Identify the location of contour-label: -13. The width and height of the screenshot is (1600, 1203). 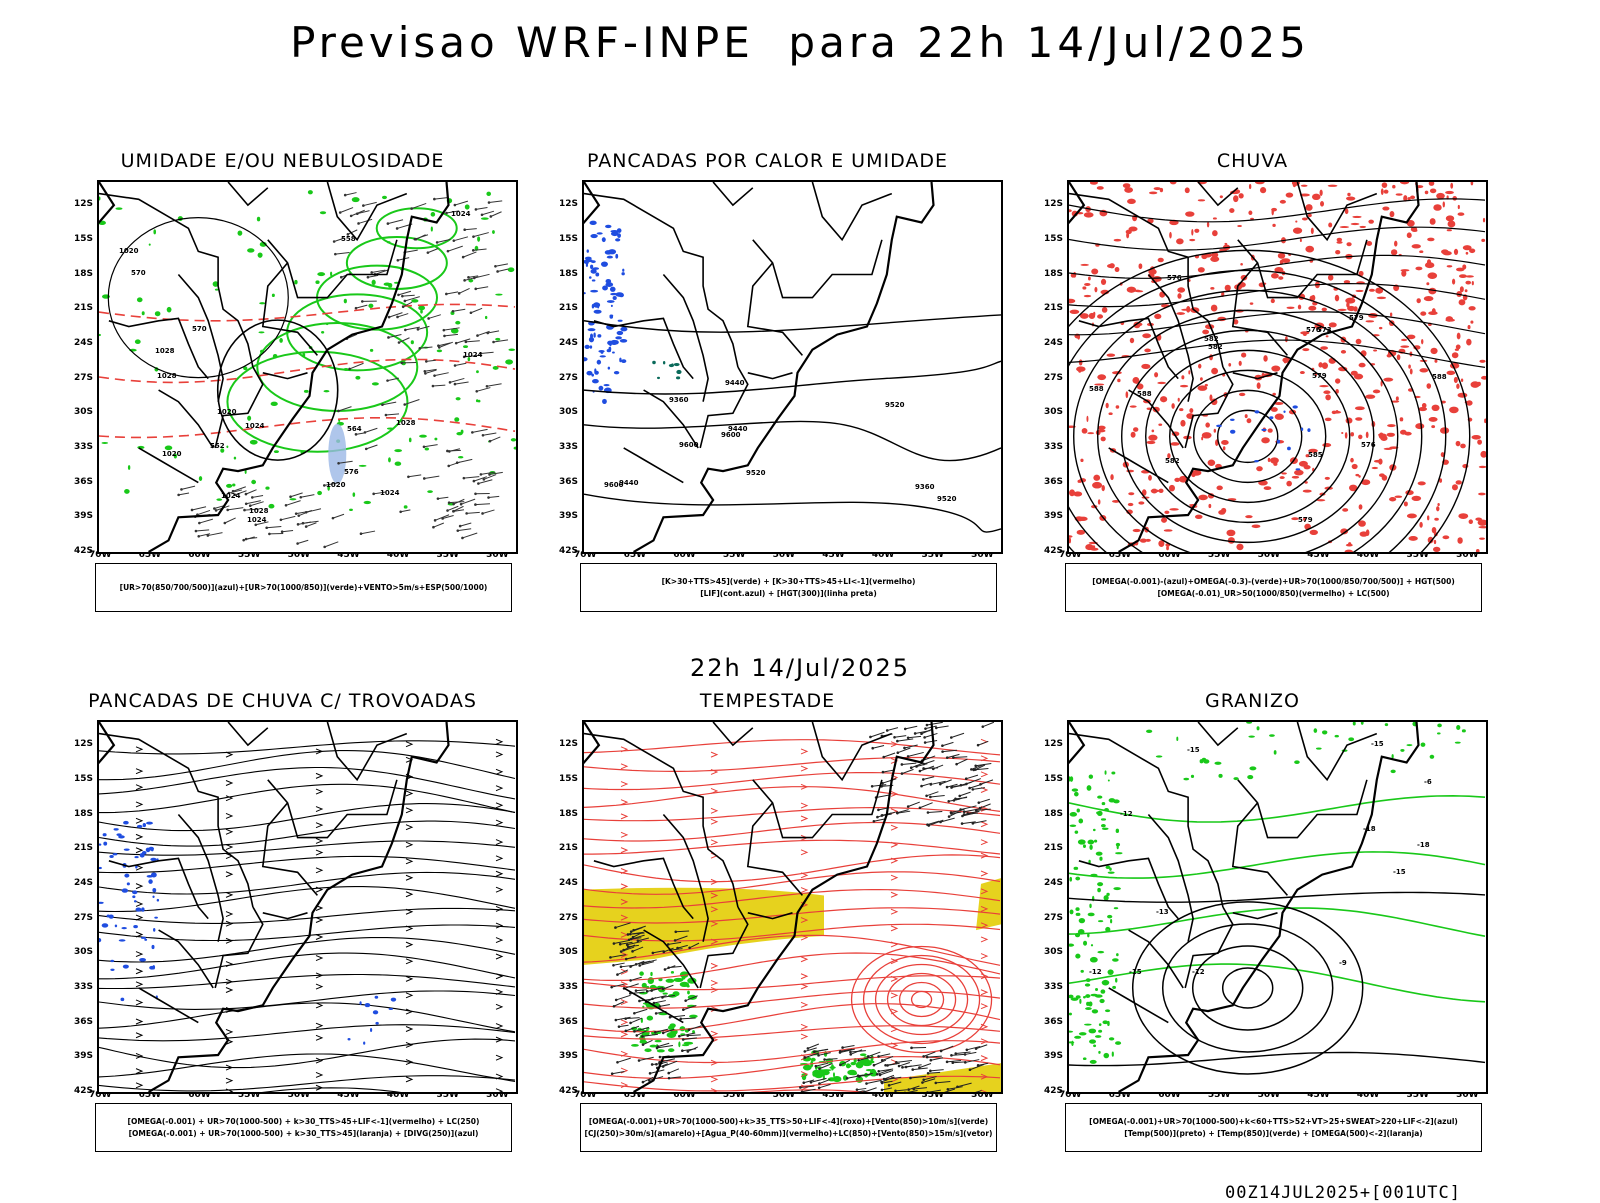
(1162, 912).